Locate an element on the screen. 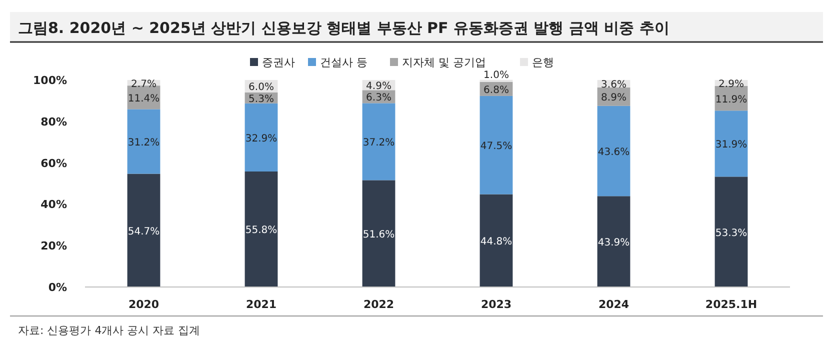  data-label: 2.7% is located at coordinates (143, 84).